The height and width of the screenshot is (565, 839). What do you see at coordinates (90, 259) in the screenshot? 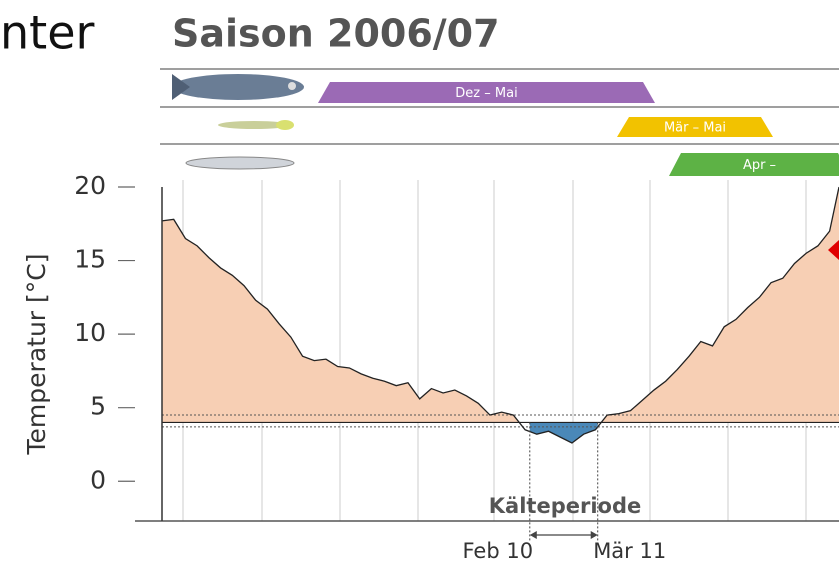
I see `y-tick-label: 15` at bounding box center [90, 259].